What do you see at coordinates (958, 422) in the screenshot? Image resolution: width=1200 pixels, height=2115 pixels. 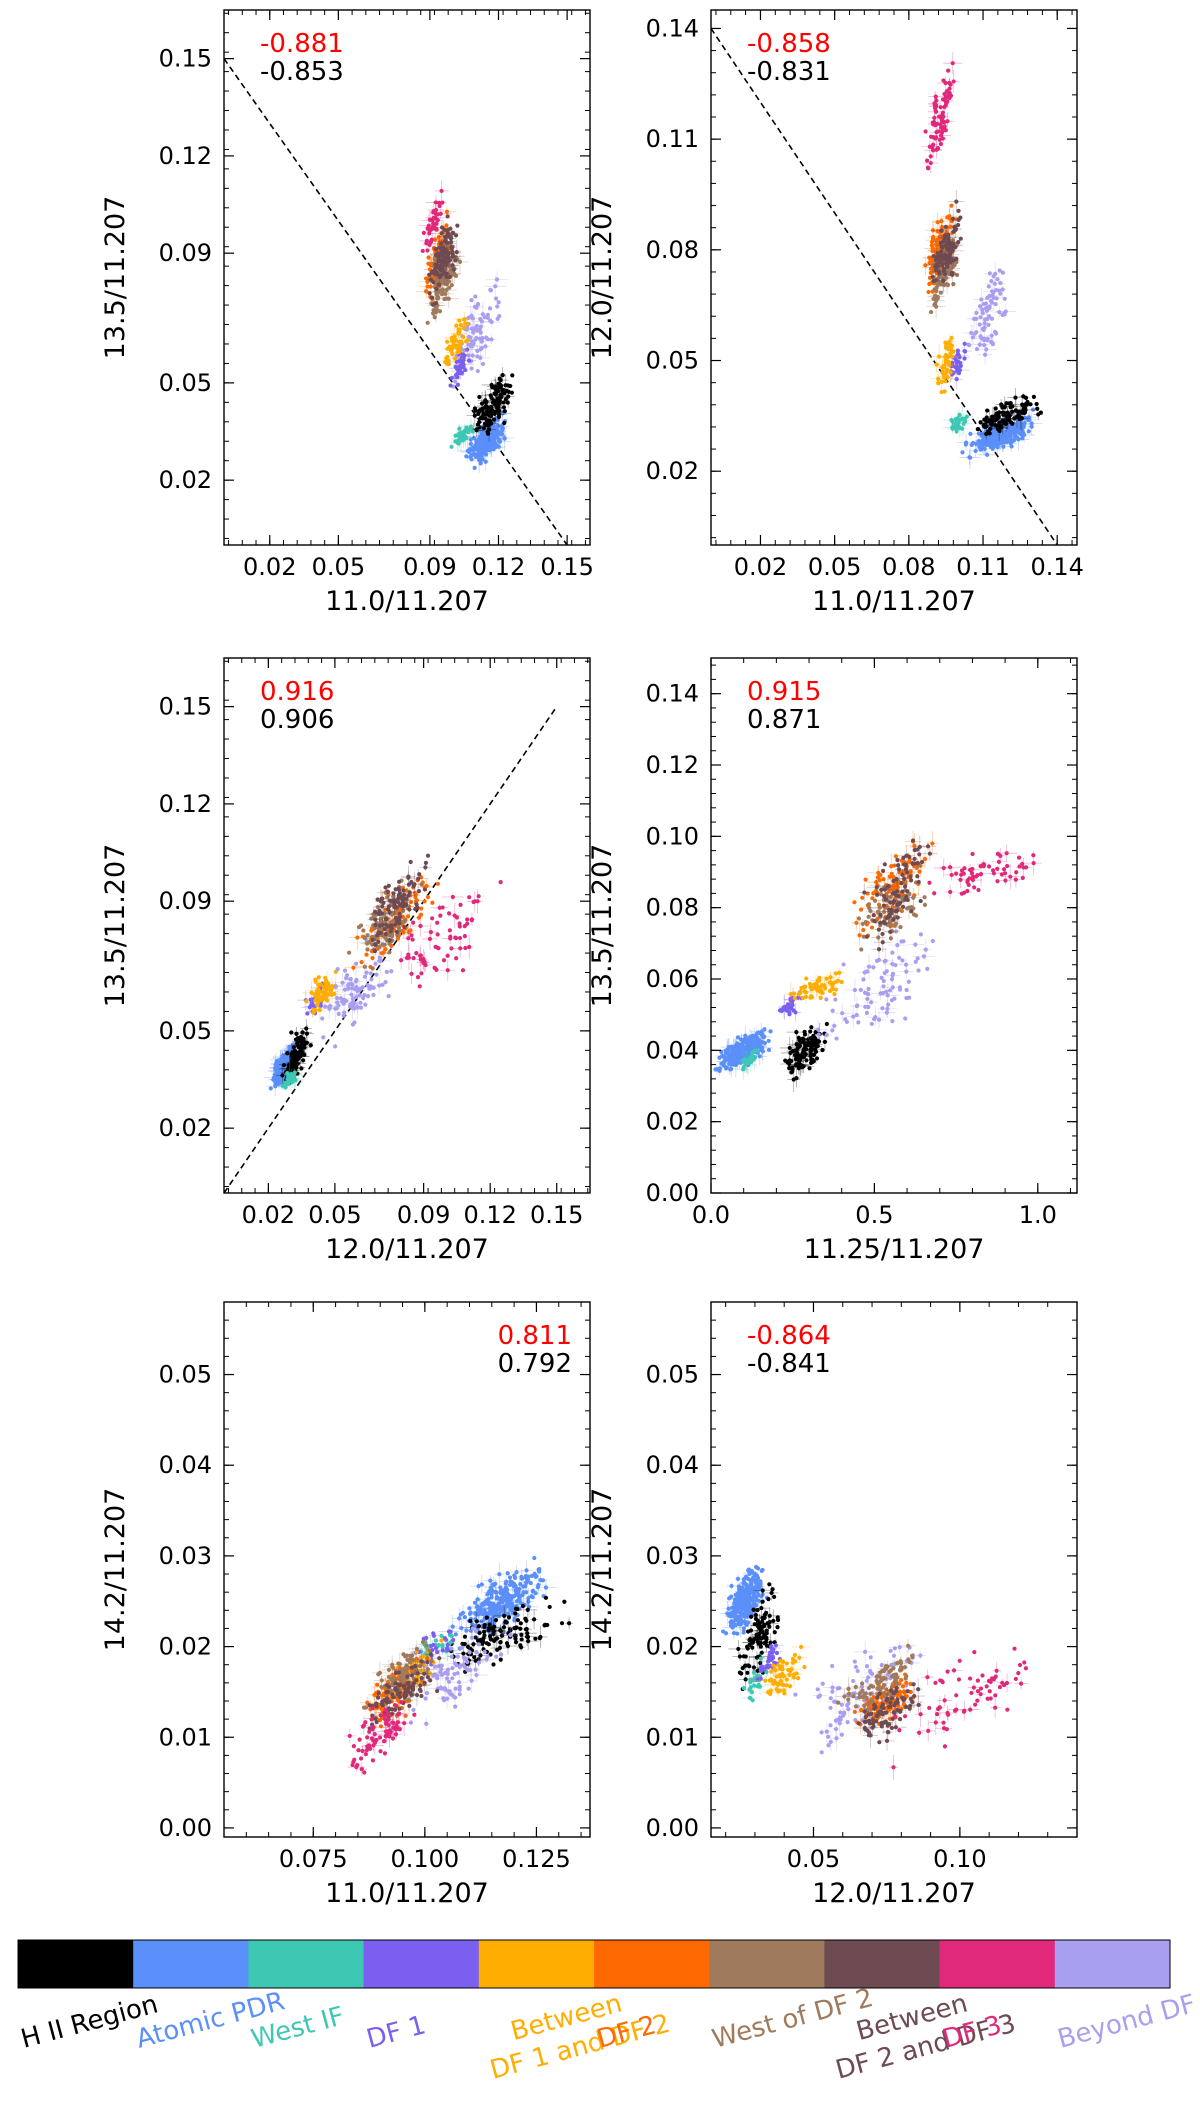 I see `series-west-if` at bounding box center [958, 422].